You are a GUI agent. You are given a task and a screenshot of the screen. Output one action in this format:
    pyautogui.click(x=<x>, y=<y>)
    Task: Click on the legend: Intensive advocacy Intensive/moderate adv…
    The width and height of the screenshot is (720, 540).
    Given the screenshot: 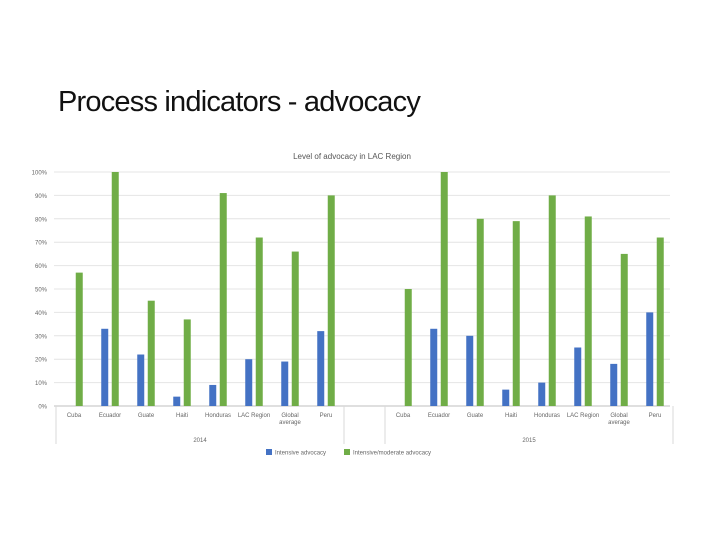 What is the action you would take?
    pyautogui.click(x=348, y=453)
    